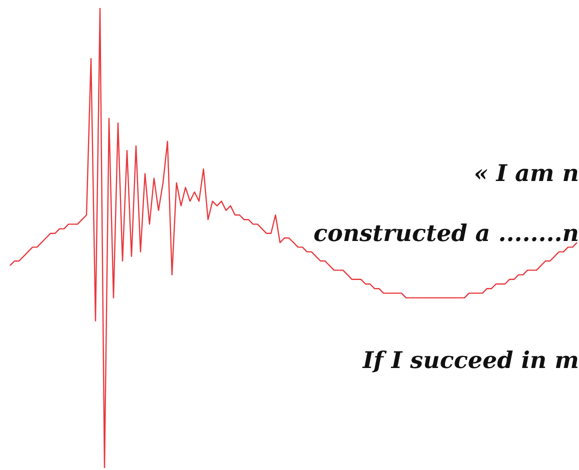 This screenshot has width=579, height=470. I want to click on annotation: constructed a ........n, so click(446, 233).